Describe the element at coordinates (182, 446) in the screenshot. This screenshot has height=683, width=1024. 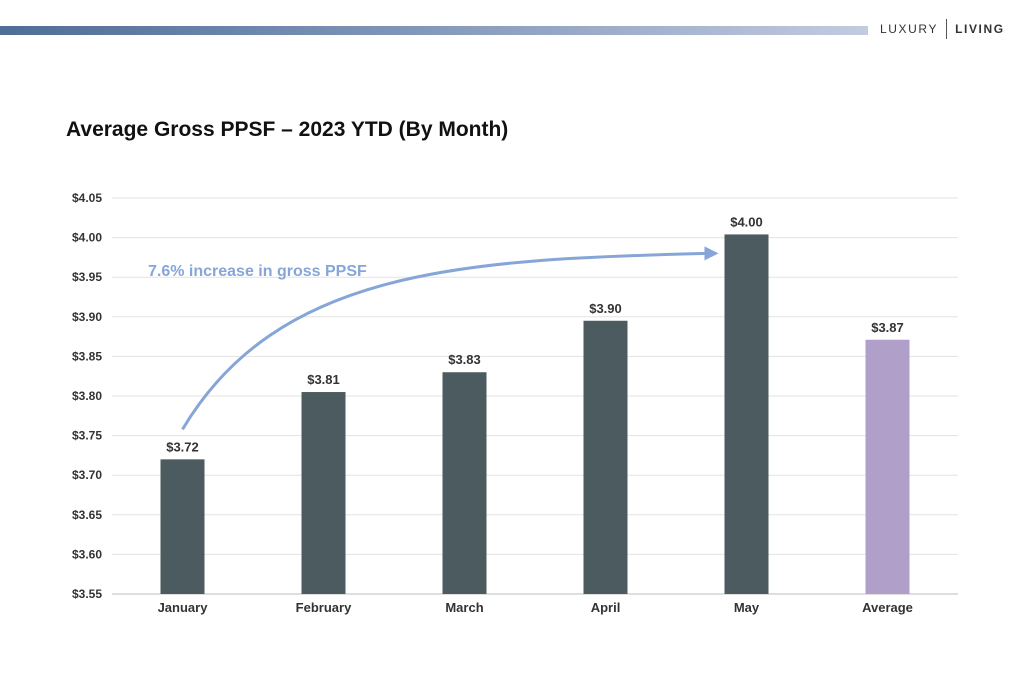
I see `data-label: $3.72` at that location.